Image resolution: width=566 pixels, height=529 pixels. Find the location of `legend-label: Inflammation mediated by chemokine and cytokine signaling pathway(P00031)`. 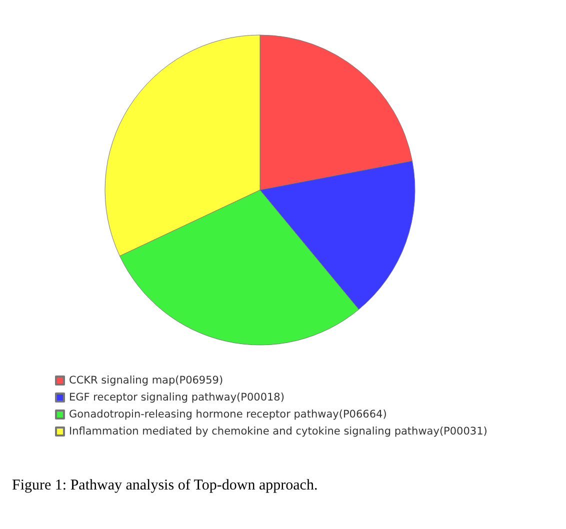

legend-label: Inflammation mediated by chemokine and cytokine signaling pathway(P00031) is located at coordinates (278, 432).